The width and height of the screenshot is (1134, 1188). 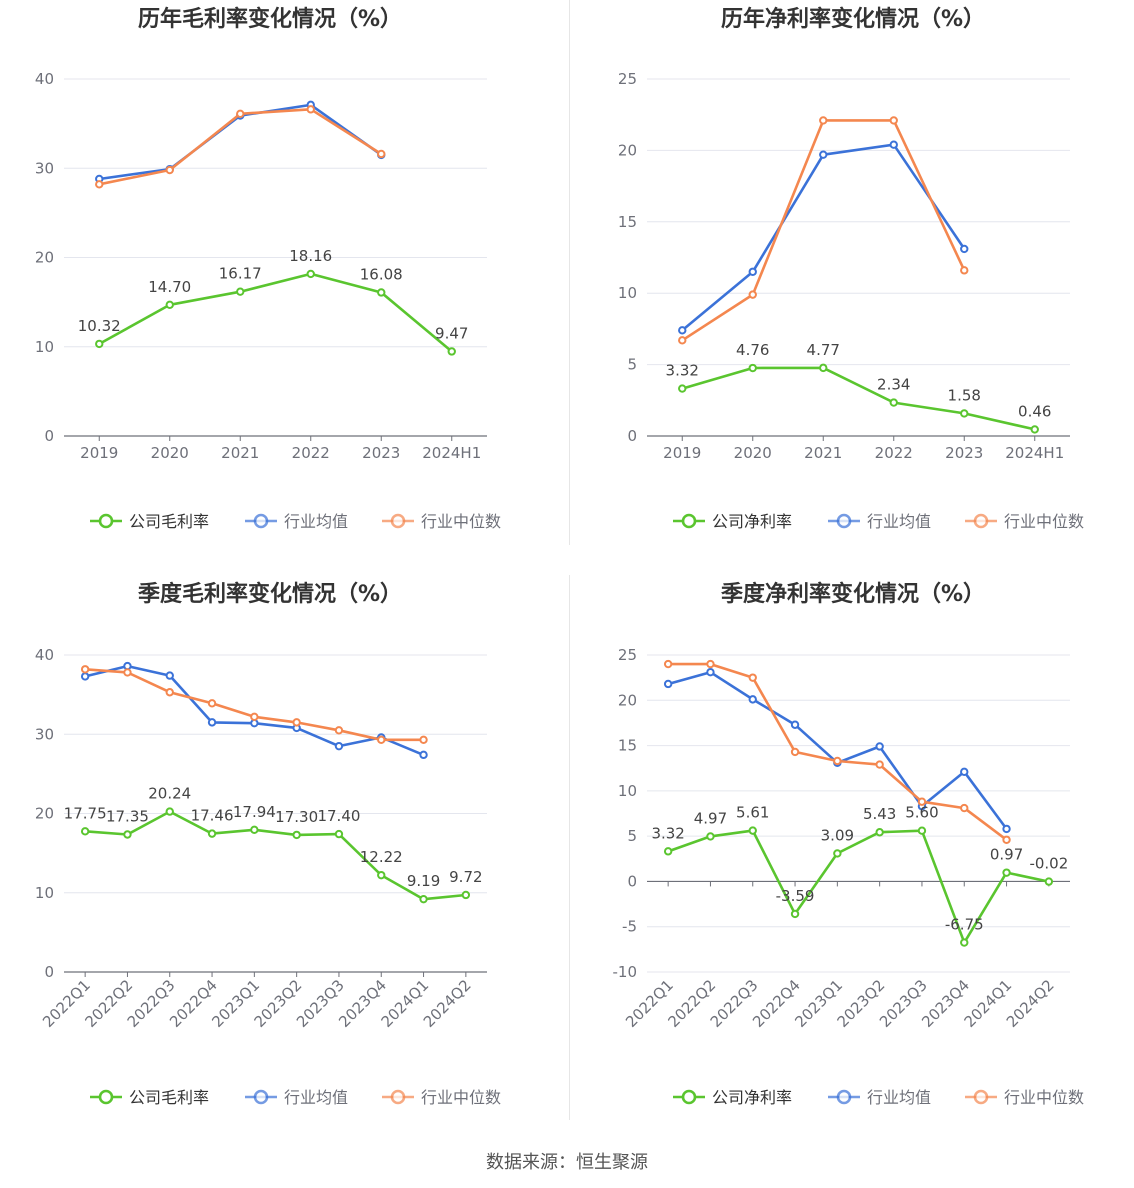 I want to click on x-tick-label: 2024Q2, so click(x=1030, y=1003).